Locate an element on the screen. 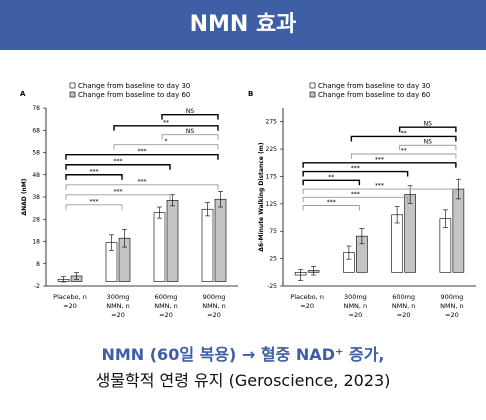  y-tick-label: 28 is located at coordinates (36, 219).